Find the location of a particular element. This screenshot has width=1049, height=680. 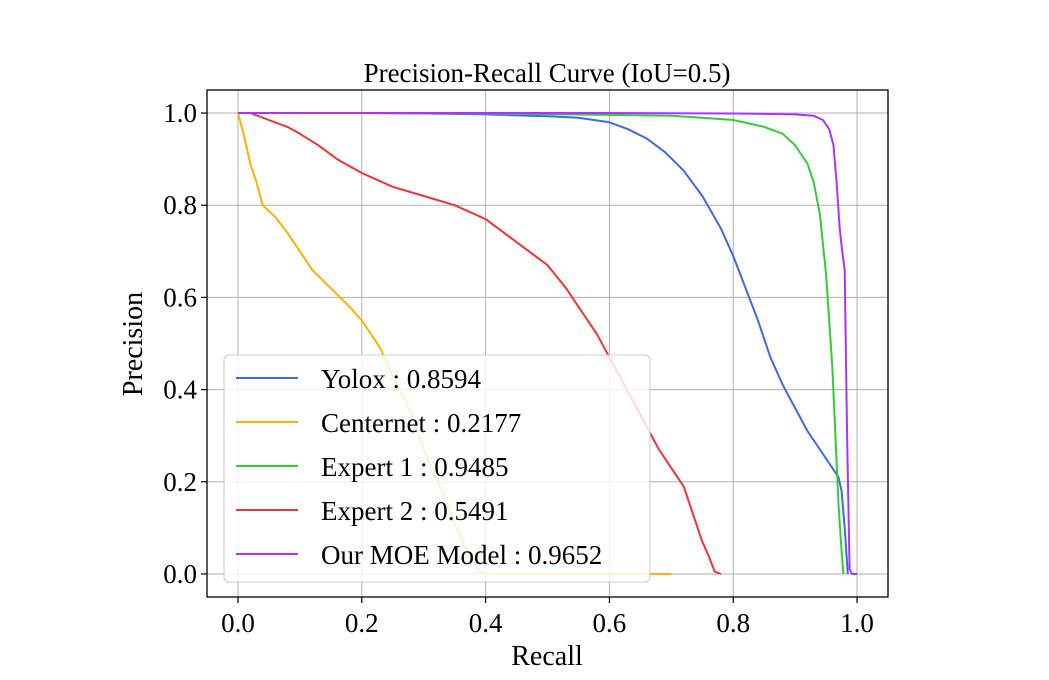

legend-entry-label: Centernet : 0.2177 is located at coordinates (421, 423).